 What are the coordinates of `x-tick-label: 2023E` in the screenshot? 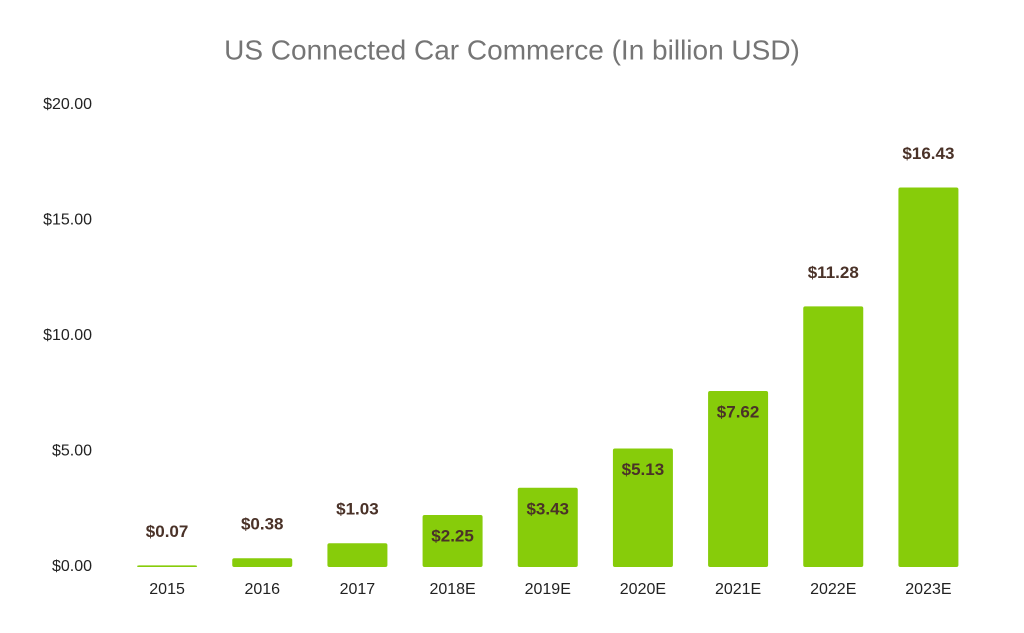 It's located at (928, 589).